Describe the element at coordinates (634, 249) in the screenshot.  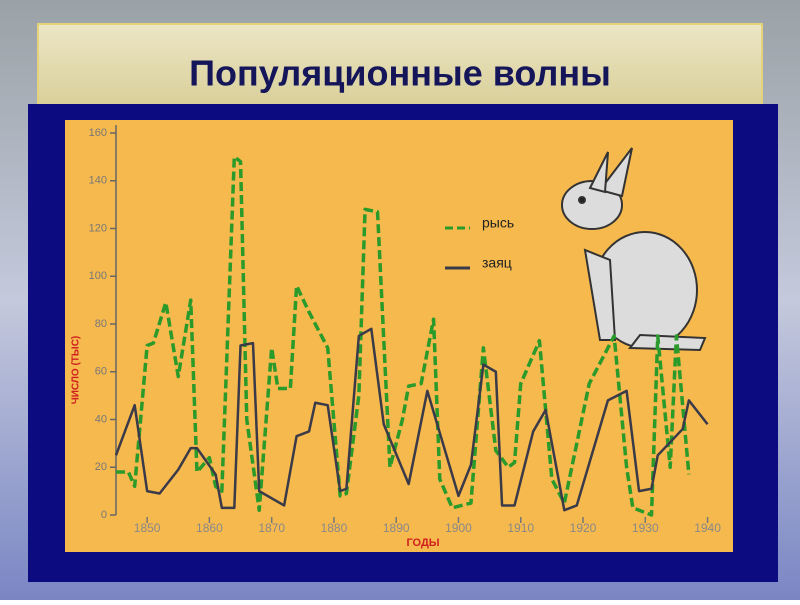
I see `hare-illustration` at that location.